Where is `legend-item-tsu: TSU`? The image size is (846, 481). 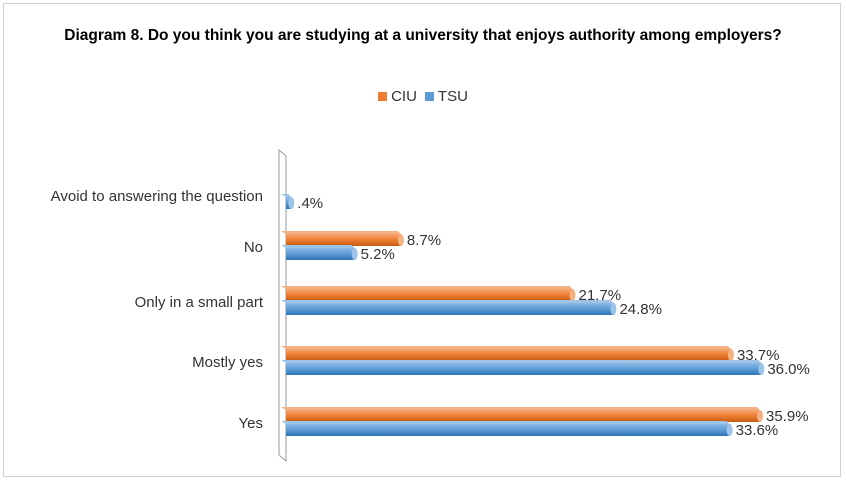
legend-item-tsu: TSU is located at coordinates (446, 96).